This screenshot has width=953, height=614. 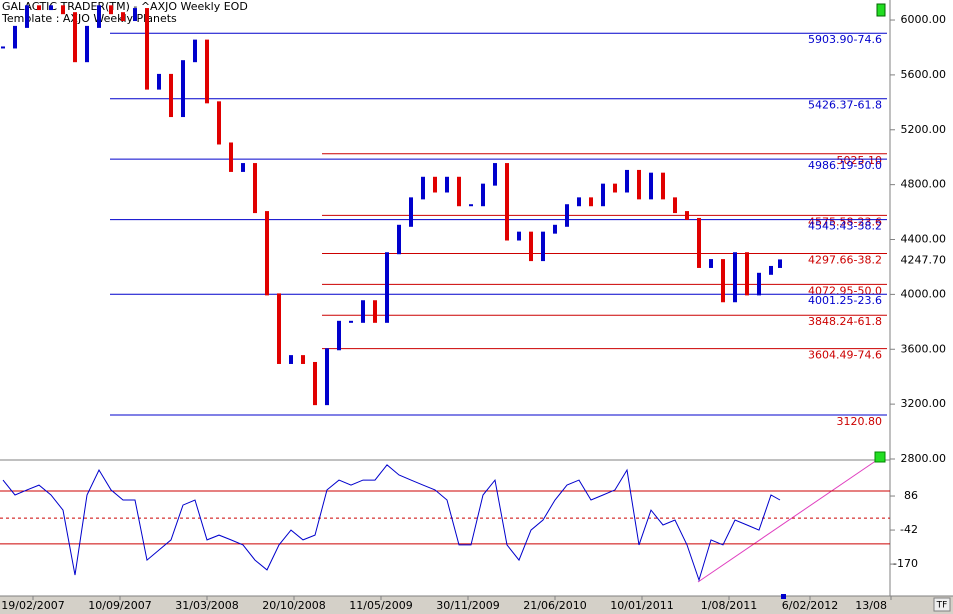 I want to click on level-label: 3848.24-61.8, so click(x=845, y=321).